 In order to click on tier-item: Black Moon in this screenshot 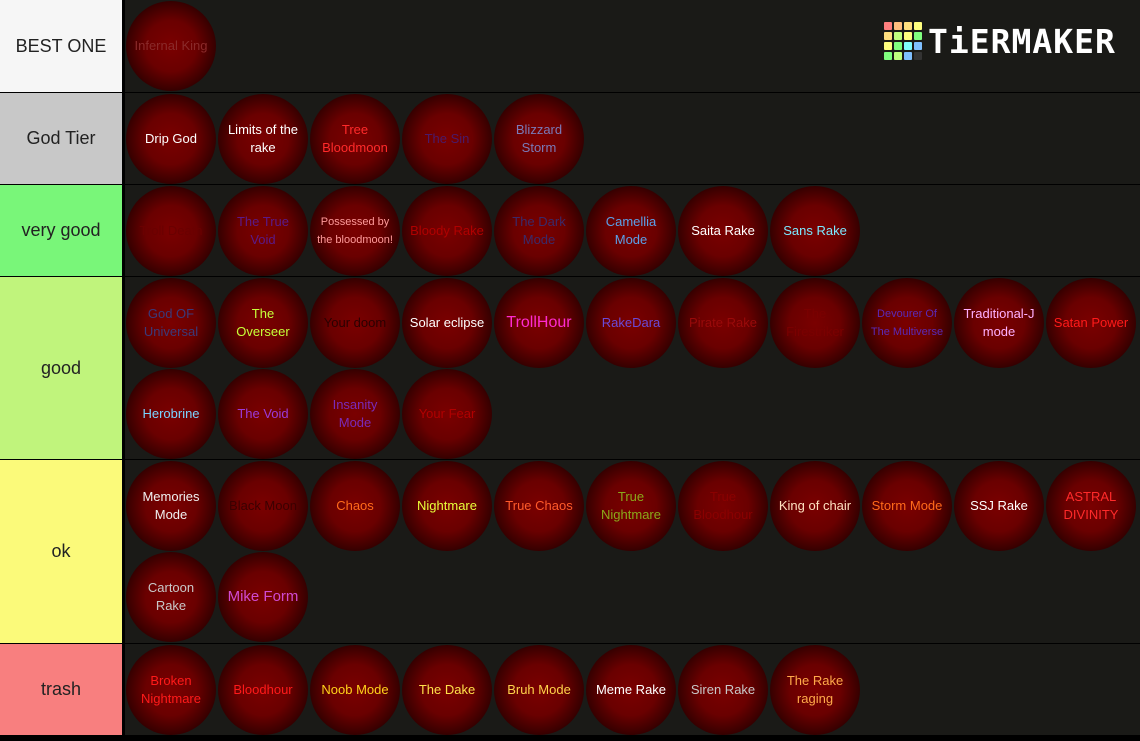, I will do `click(263, 506)`.